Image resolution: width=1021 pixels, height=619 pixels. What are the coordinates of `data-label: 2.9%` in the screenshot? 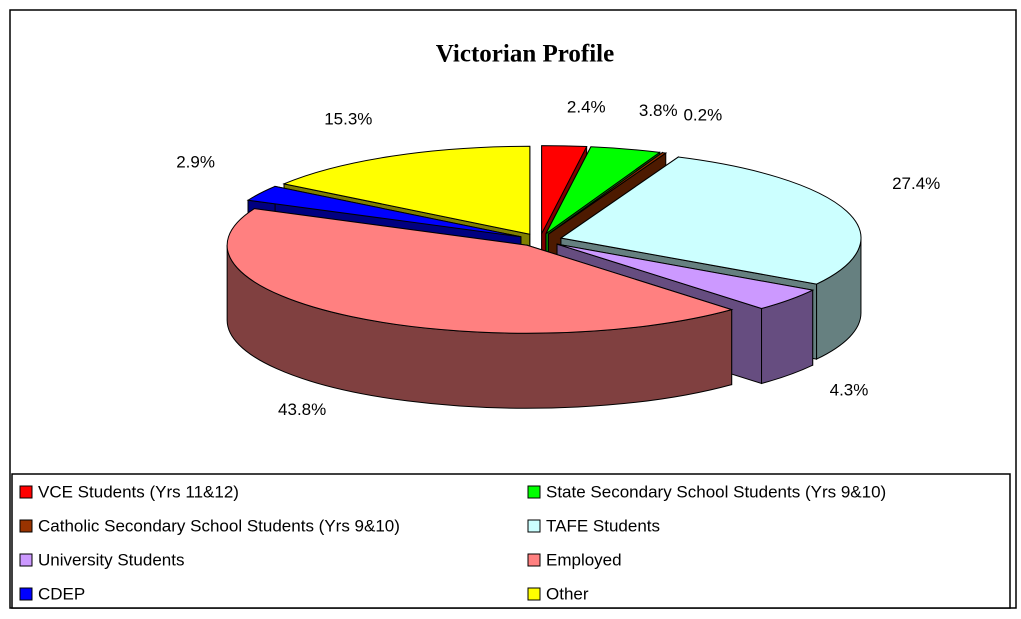 It's located at (195, 162).